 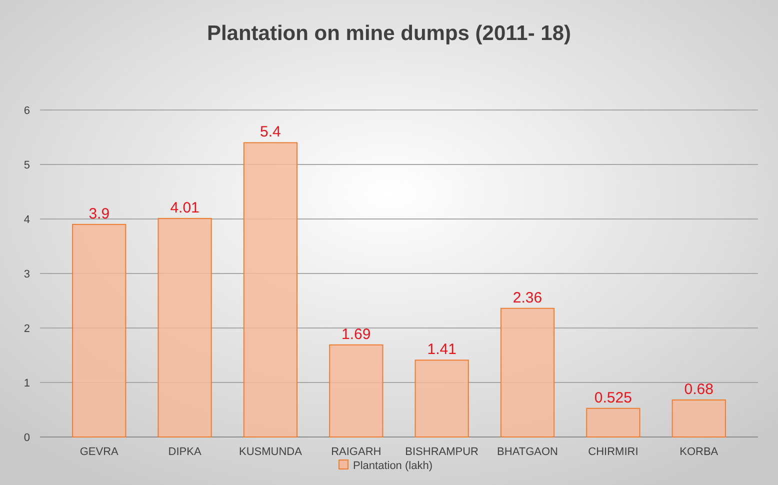 I want to click on x-tick-label: KORBA, so click(x=699, y=452).